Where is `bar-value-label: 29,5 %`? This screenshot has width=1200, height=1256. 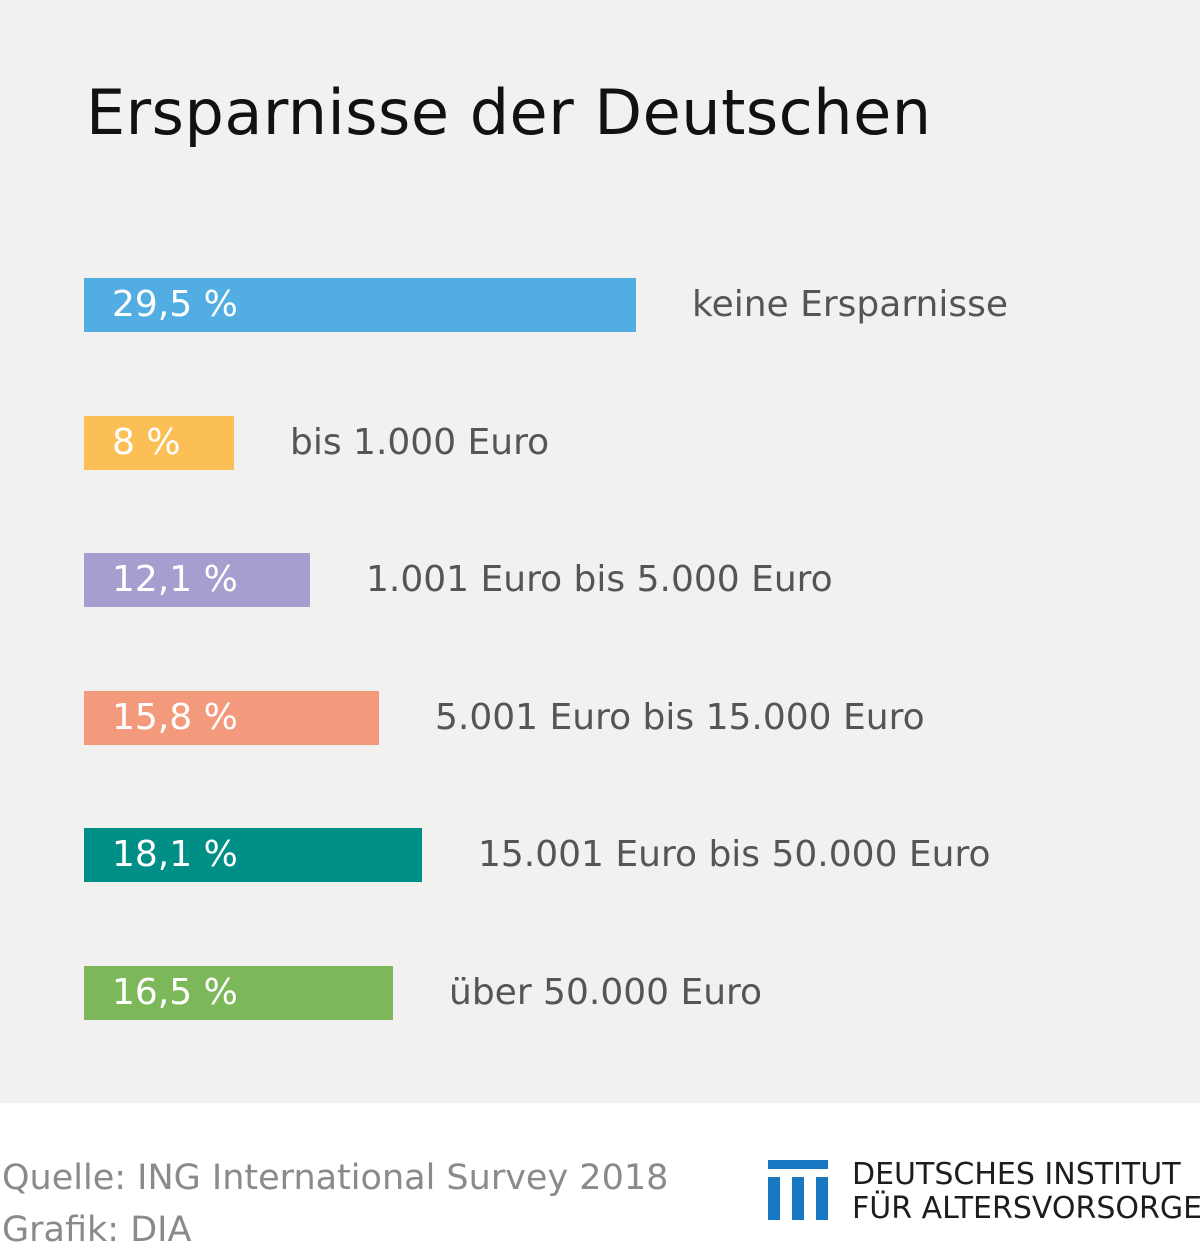 bar-value-label: 29,5 % is located at coordinates (175, 304).